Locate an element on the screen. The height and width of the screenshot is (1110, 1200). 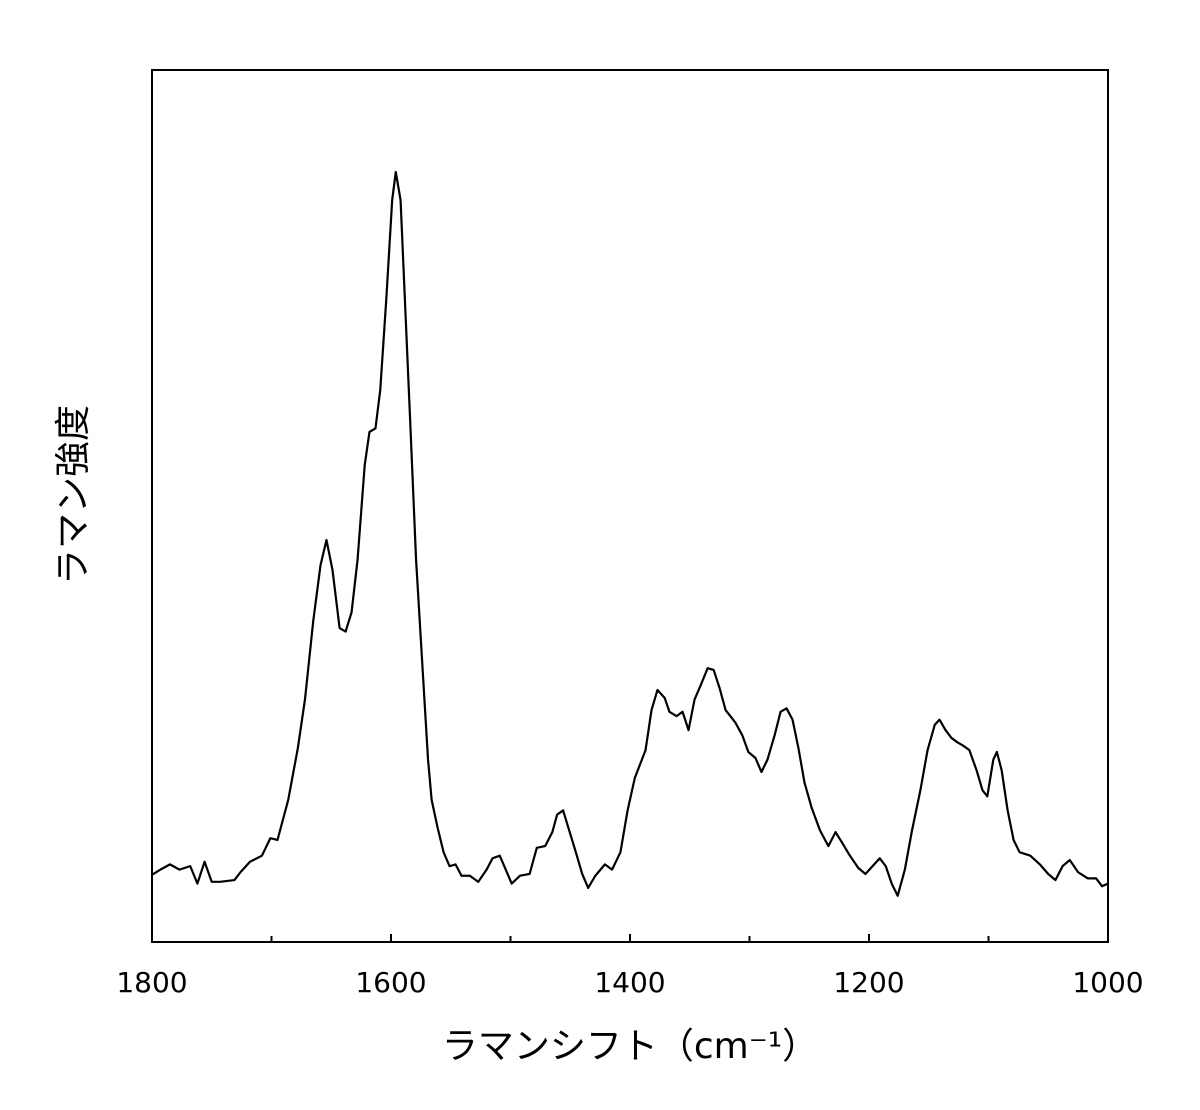
y-axis-label: ラマン強度 is located at coordinates (73, 495).